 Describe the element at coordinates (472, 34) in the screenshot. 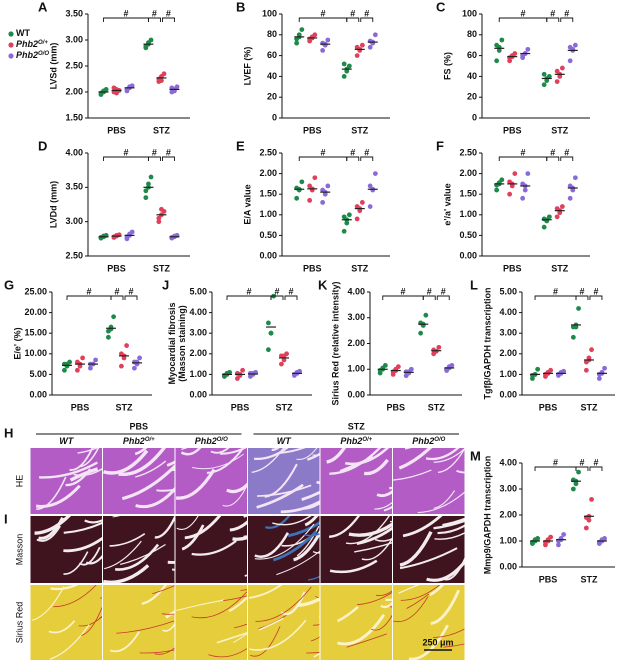

I see `y-tick-label: 80` at that location.